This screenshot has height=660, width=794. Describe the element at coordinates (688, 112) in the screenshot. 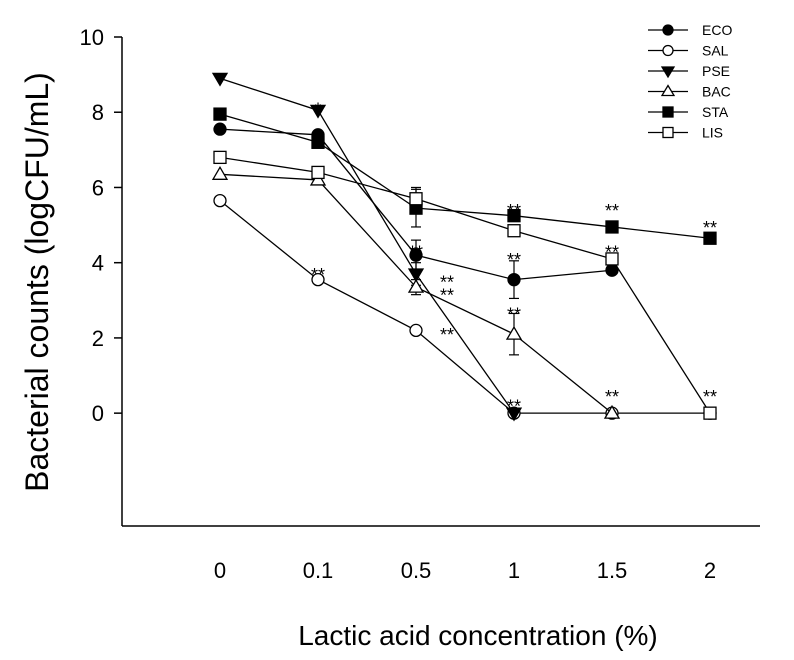

I see `legend-item-sta: STA` at that location.